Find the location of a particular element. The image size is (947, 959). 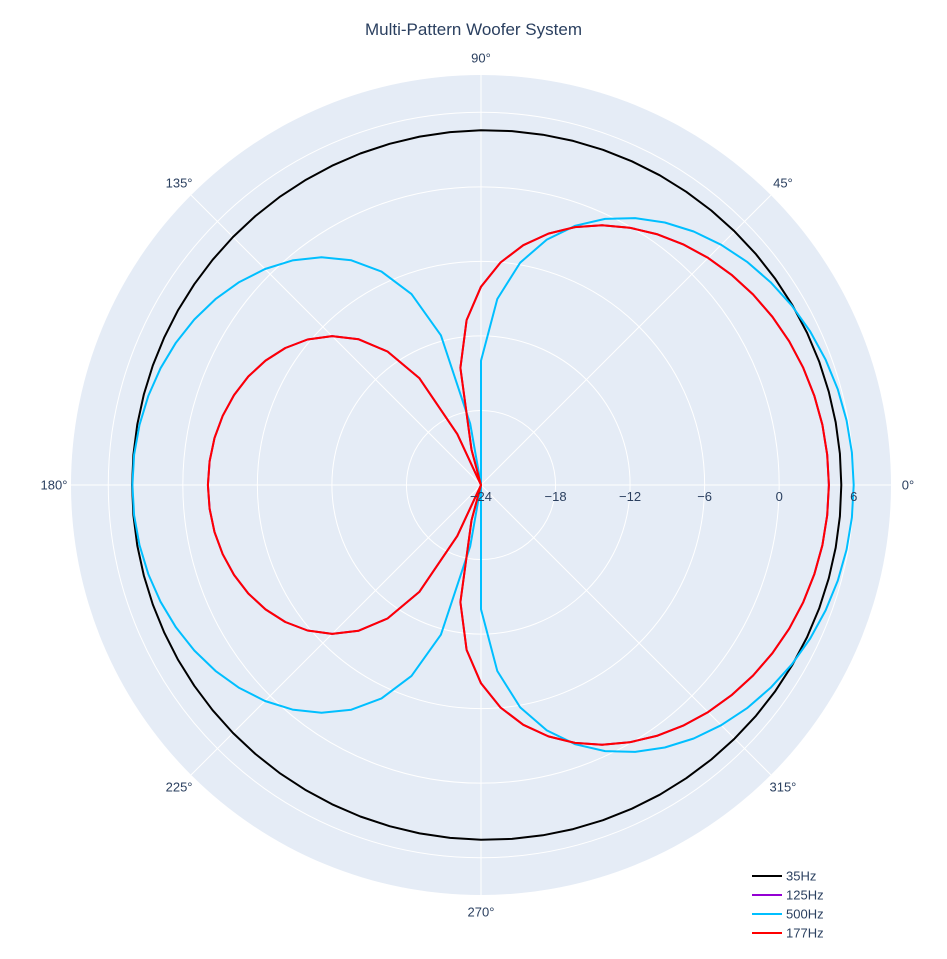

legend-item-500Hz: 500Hz is located at coordinates (788, 914).